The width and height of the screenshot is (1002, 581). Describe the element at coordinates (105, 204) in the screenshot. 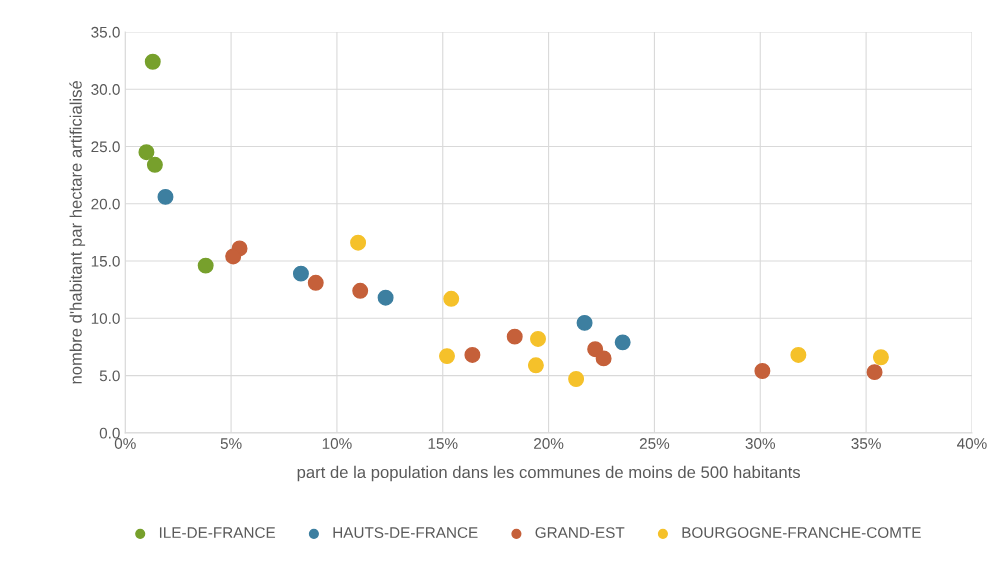

I see `y-tick-label: 20.0` at that location.